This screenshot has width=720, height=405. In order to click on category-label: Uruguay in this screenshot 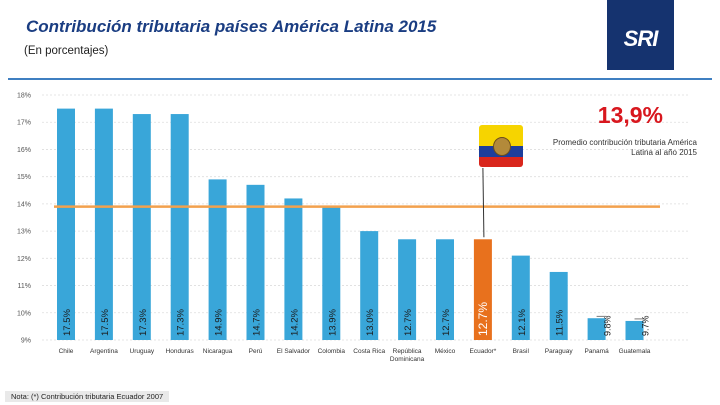, I will do `click(142, 351)`.